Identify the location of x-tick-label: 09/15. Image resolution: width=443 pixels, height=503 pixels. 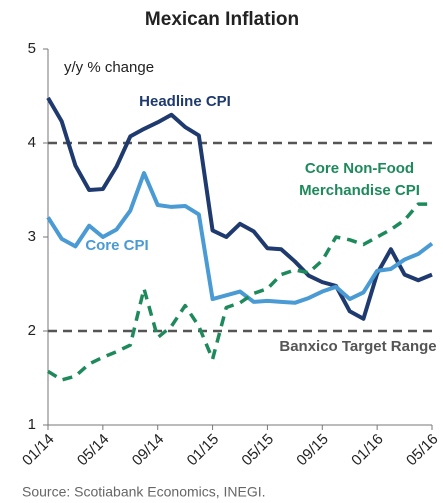
(312, 450).